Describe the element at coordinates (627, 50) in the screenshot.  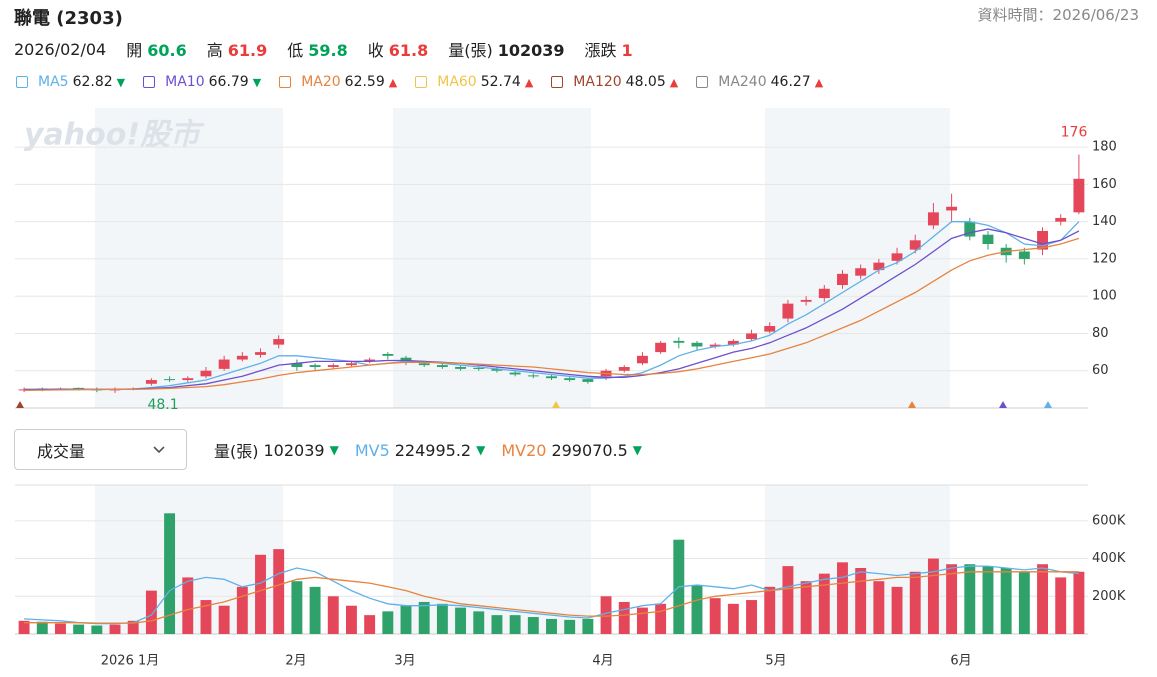
I see `quote-value: 1` at that location.